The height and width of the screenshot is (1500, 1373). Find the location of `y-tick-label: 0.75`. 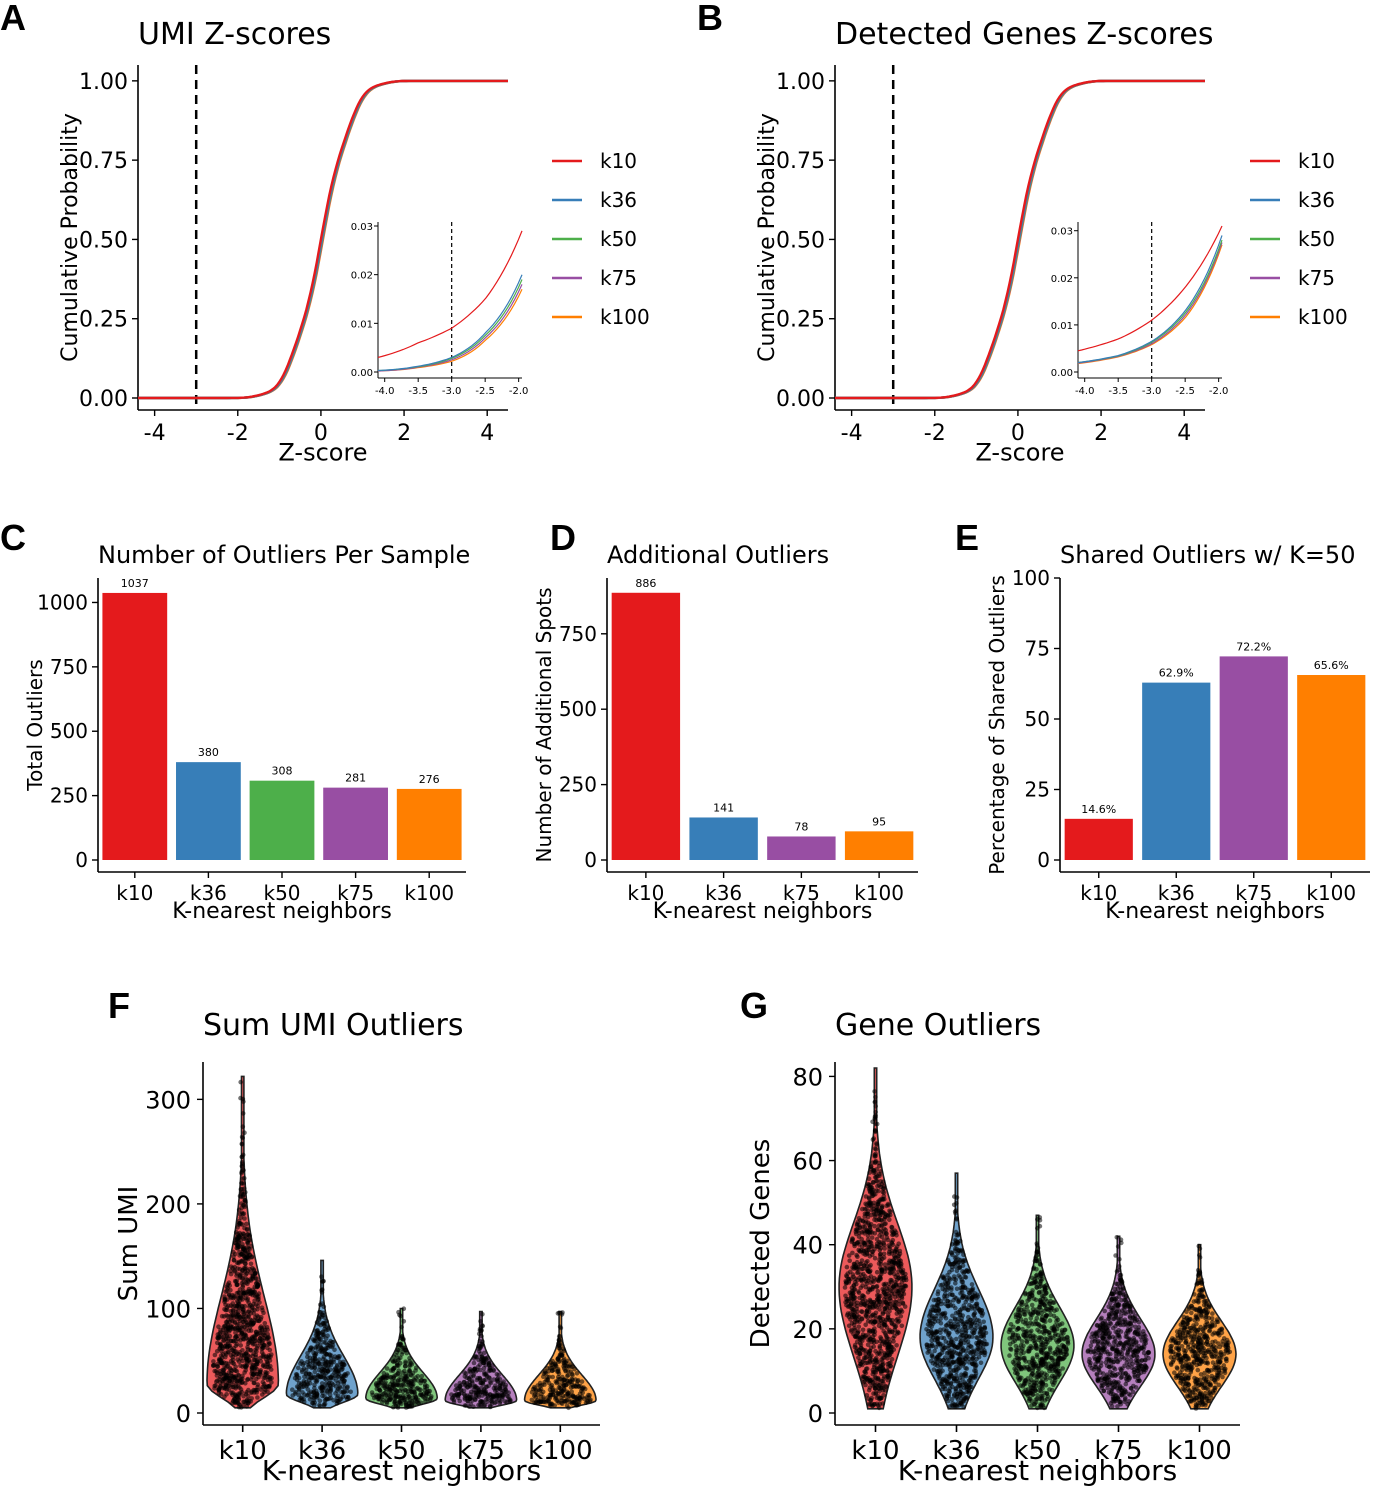

y-tick-label: 0.75 is located at coordinates (800, 161).